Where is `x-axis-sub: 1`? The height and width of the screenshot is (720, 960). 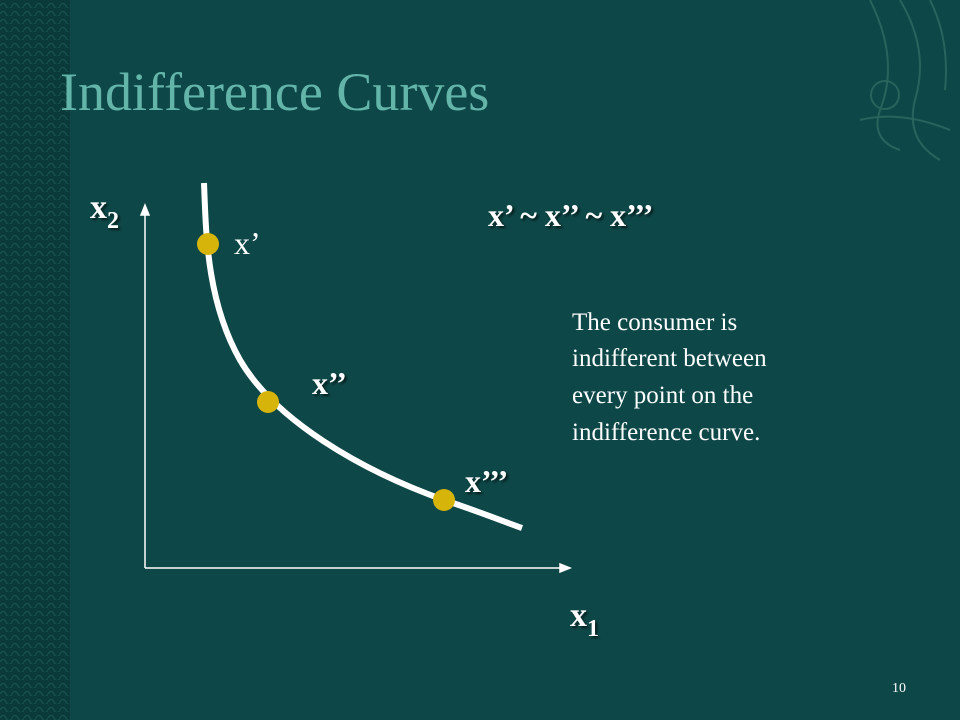 x-axis-sub: 1 is located at coordinates (593, 629).